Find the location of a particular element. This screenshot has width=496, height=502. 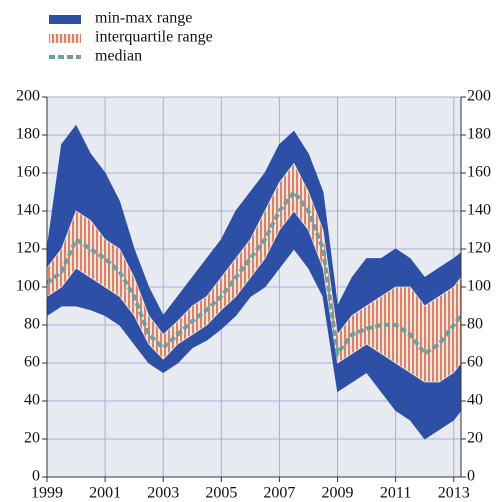

x-tick-label: 2013 is located at coordinates (454, 493).